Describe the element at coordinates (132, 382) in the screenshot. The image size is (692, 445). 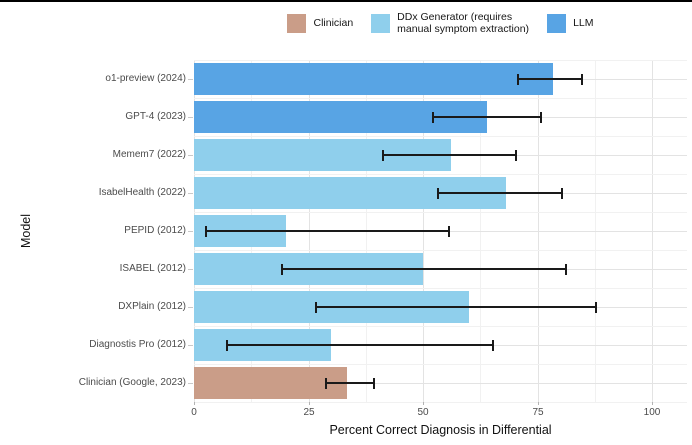
I see `y-axis-label: Clinician (Google, 2023)` at that location.